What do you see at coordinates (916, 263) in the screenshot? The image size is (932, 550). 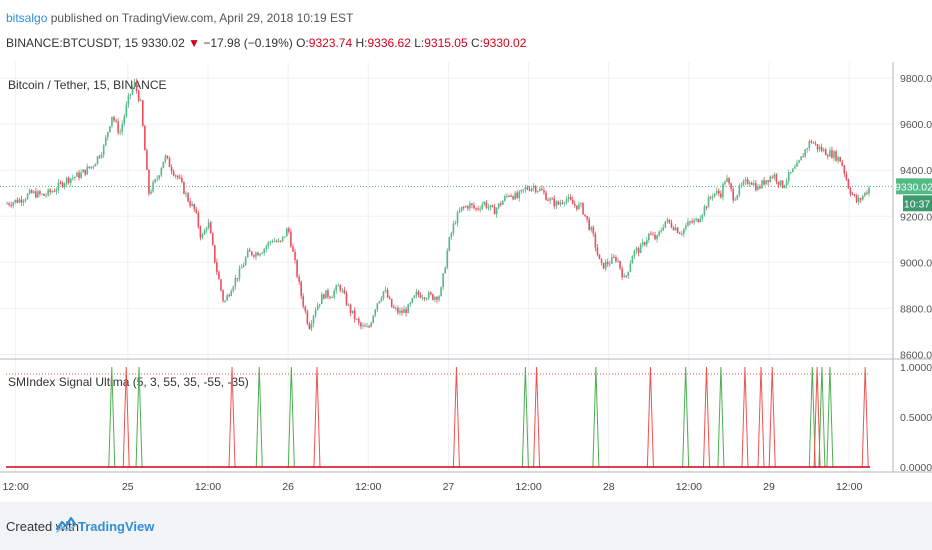 I see `price-tick-label: 9000.00` at bounding box center [916, 263].